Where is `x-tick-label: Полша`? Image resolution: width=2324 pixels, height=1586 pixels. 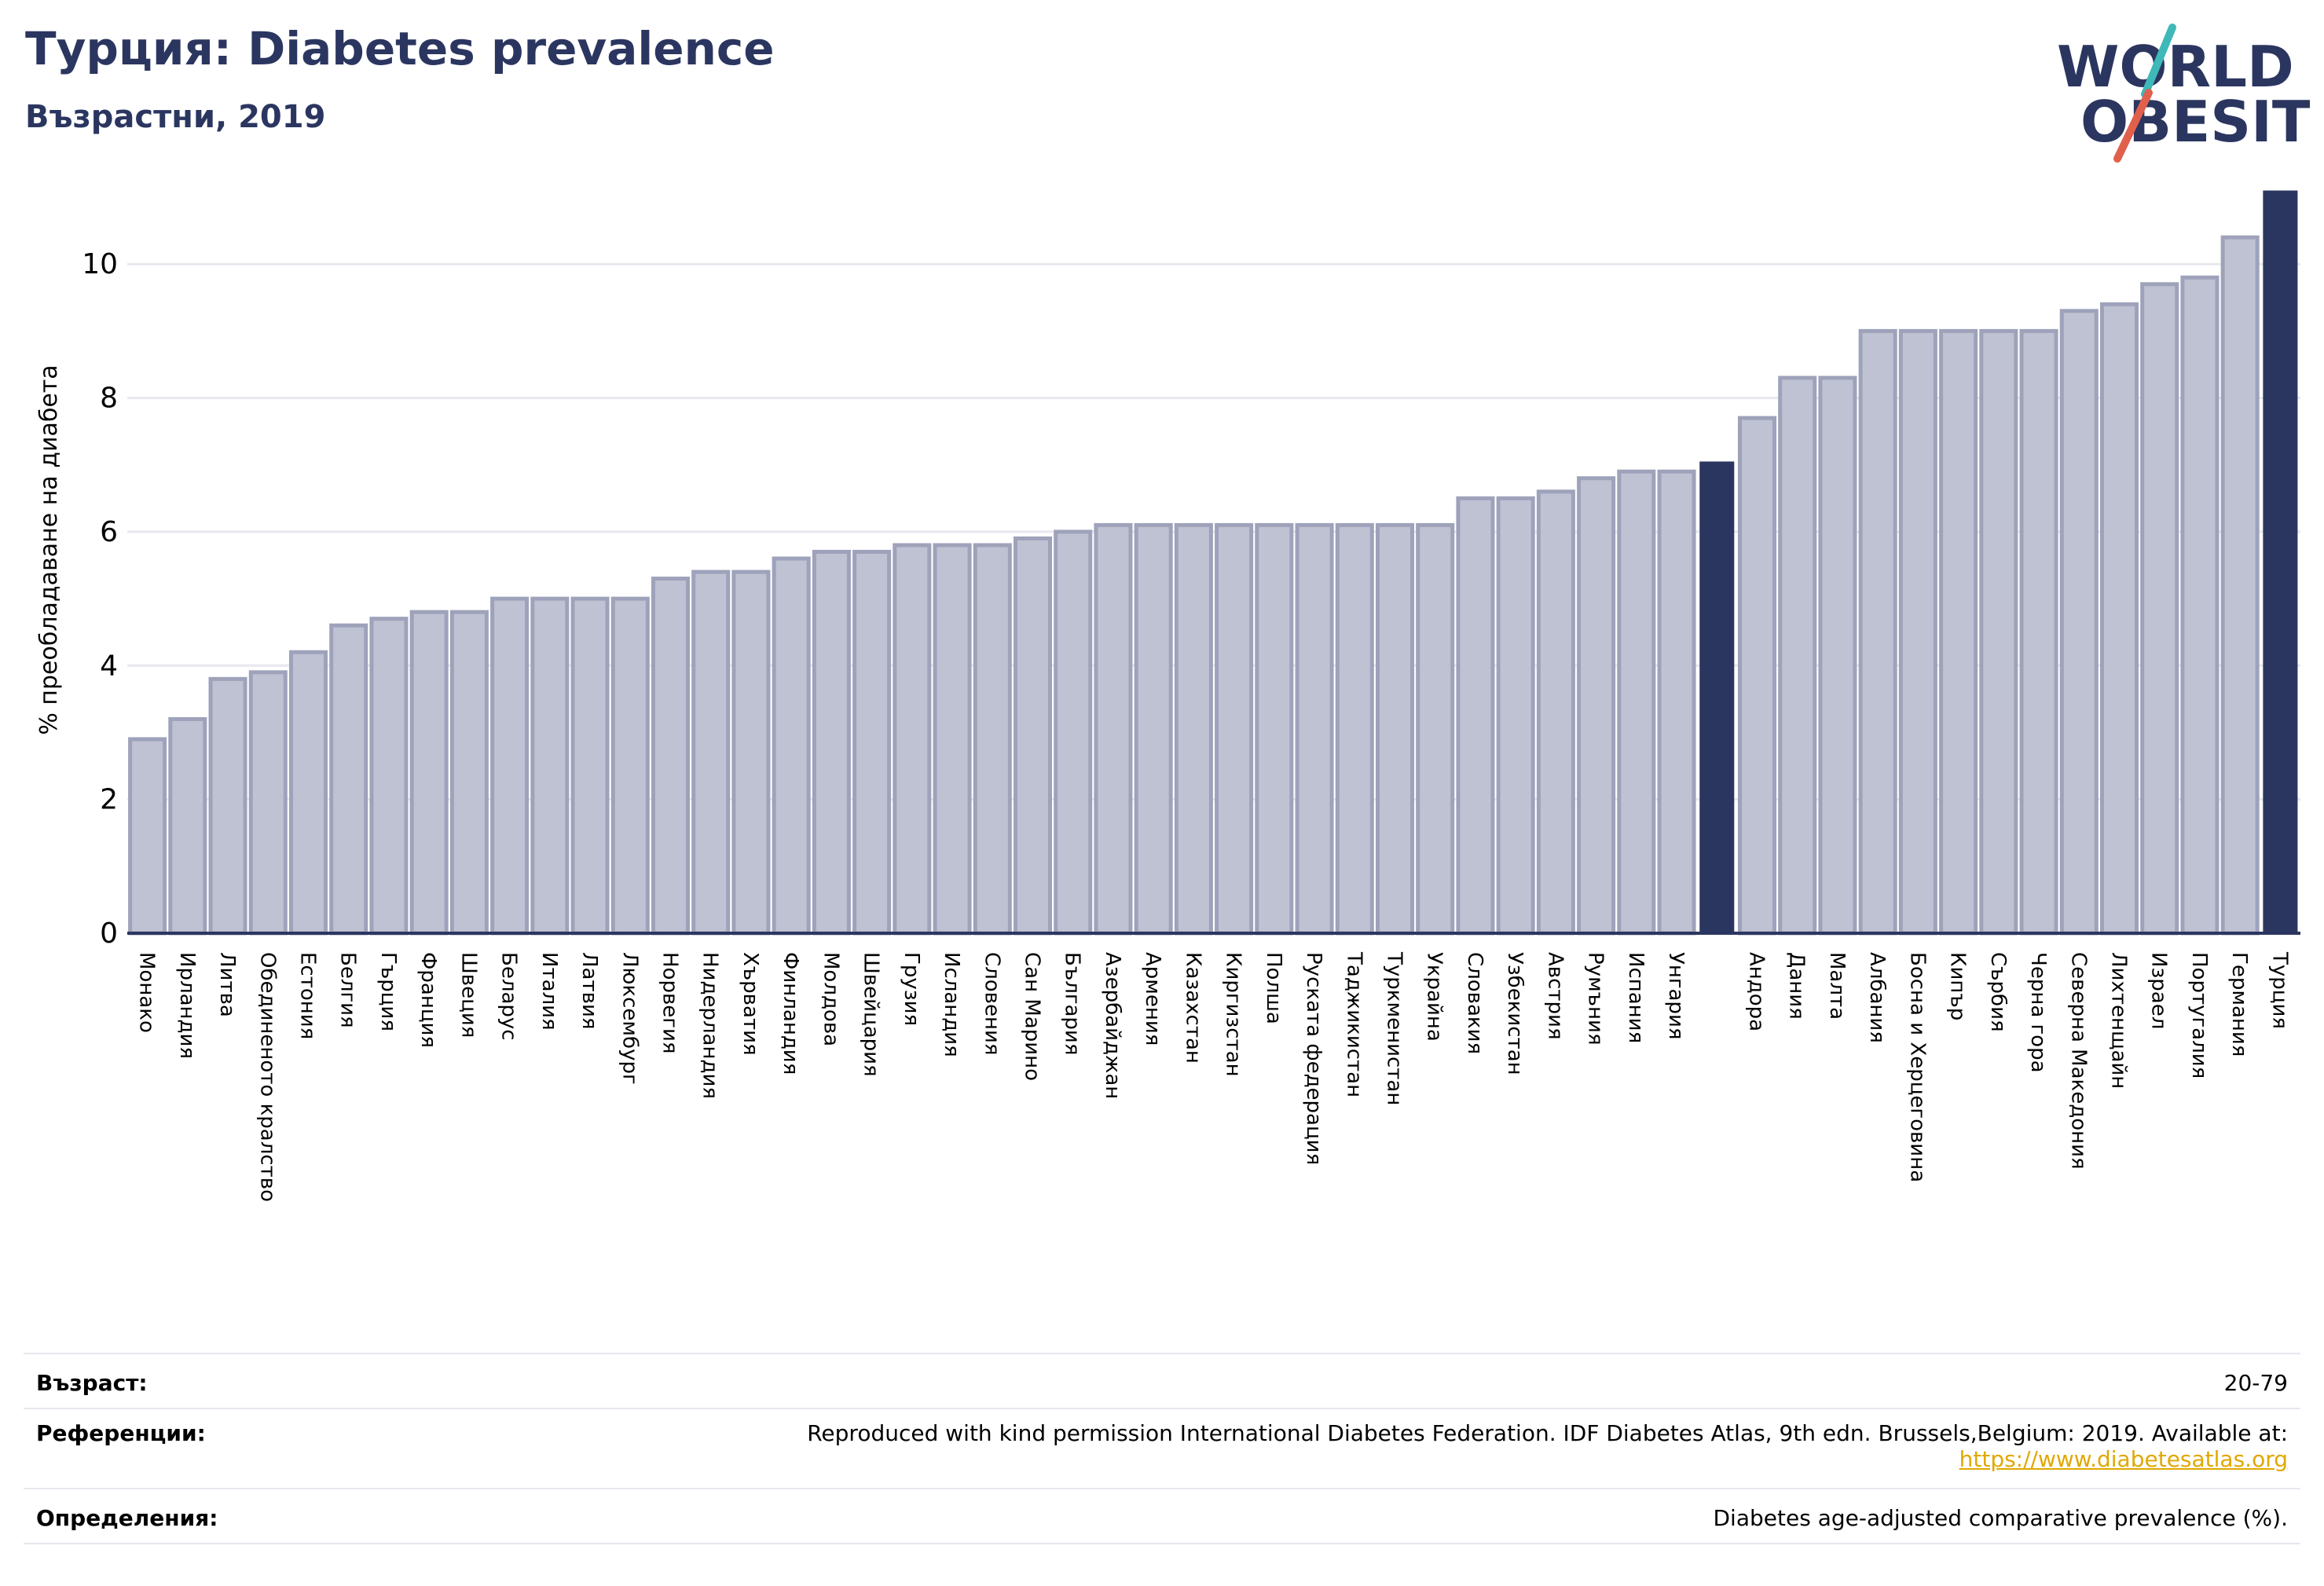
x-tick-label: Полша is located at coordinates (1273, 988).